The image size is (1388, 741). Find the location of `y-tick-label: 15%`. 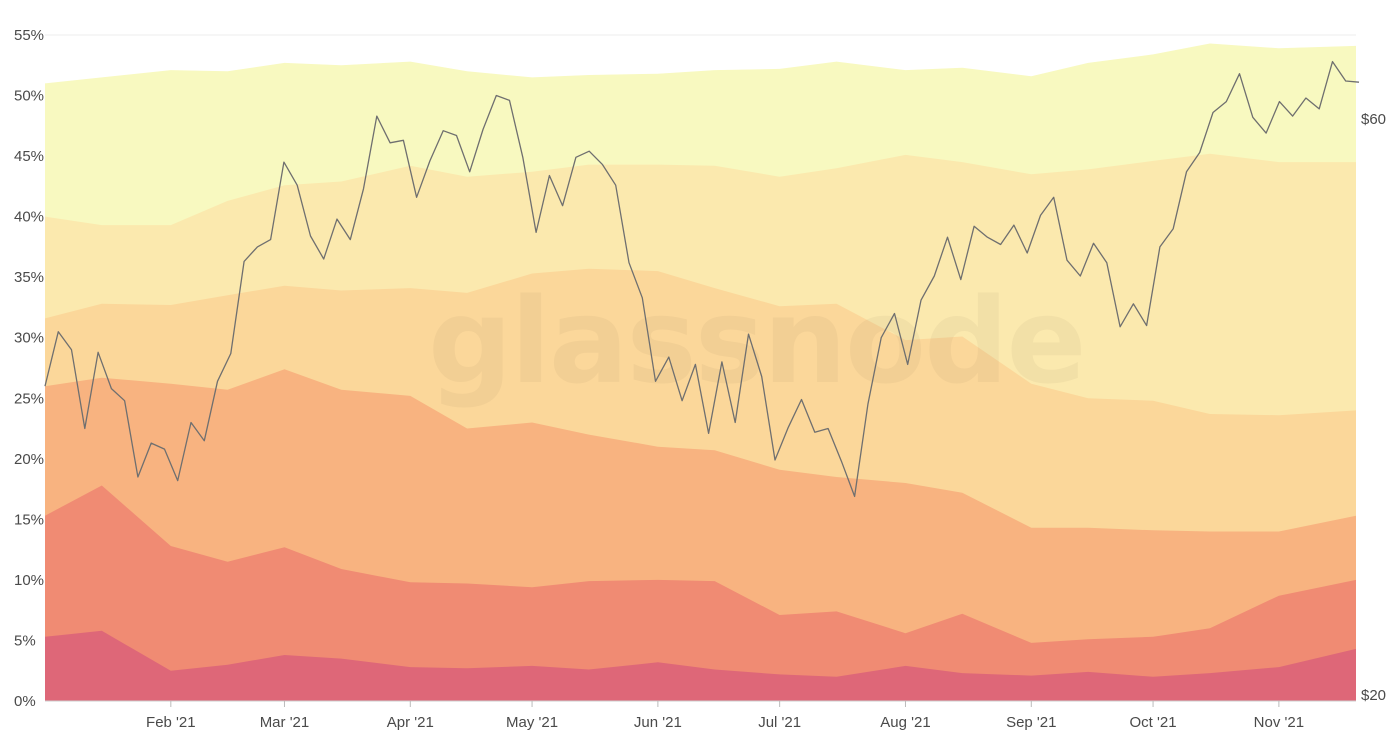

y-tick-label: 15% is located at coordinates (29, 519).